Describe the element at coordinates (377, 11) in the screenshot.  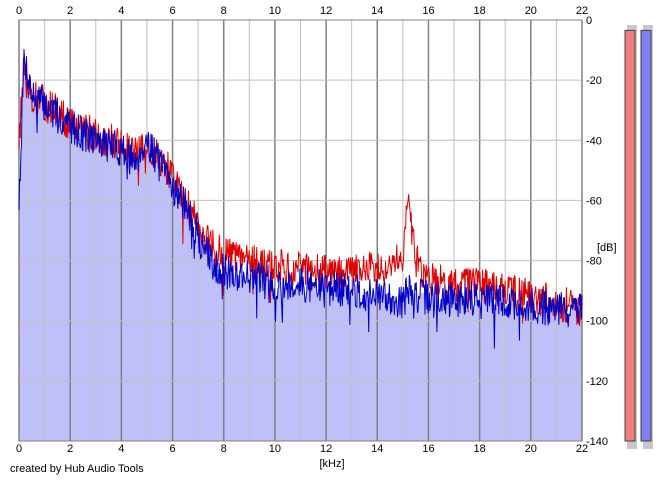
I see `x-tick-label-top: 14` at that location.